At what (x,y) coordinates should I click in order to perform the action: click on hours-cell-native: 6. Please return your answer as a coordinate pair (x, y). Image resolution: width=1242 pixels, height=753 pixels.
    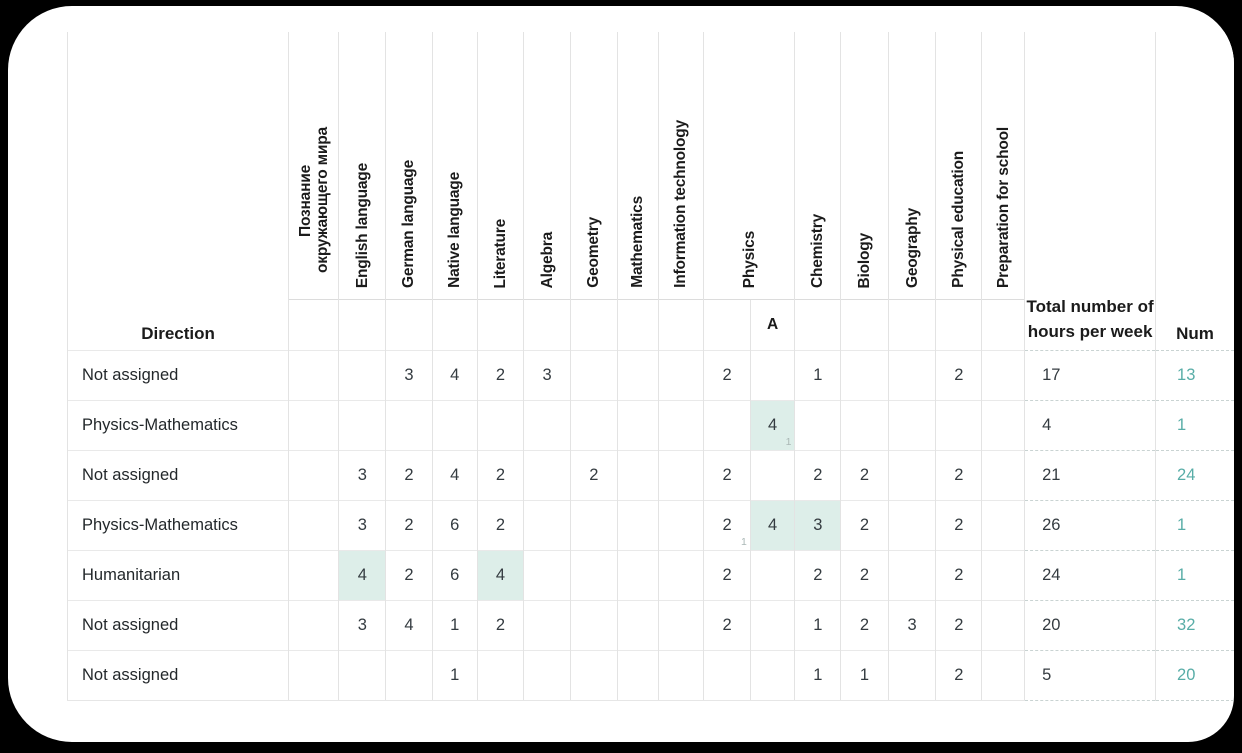
    Looking at the image, I should click on (454, 525).